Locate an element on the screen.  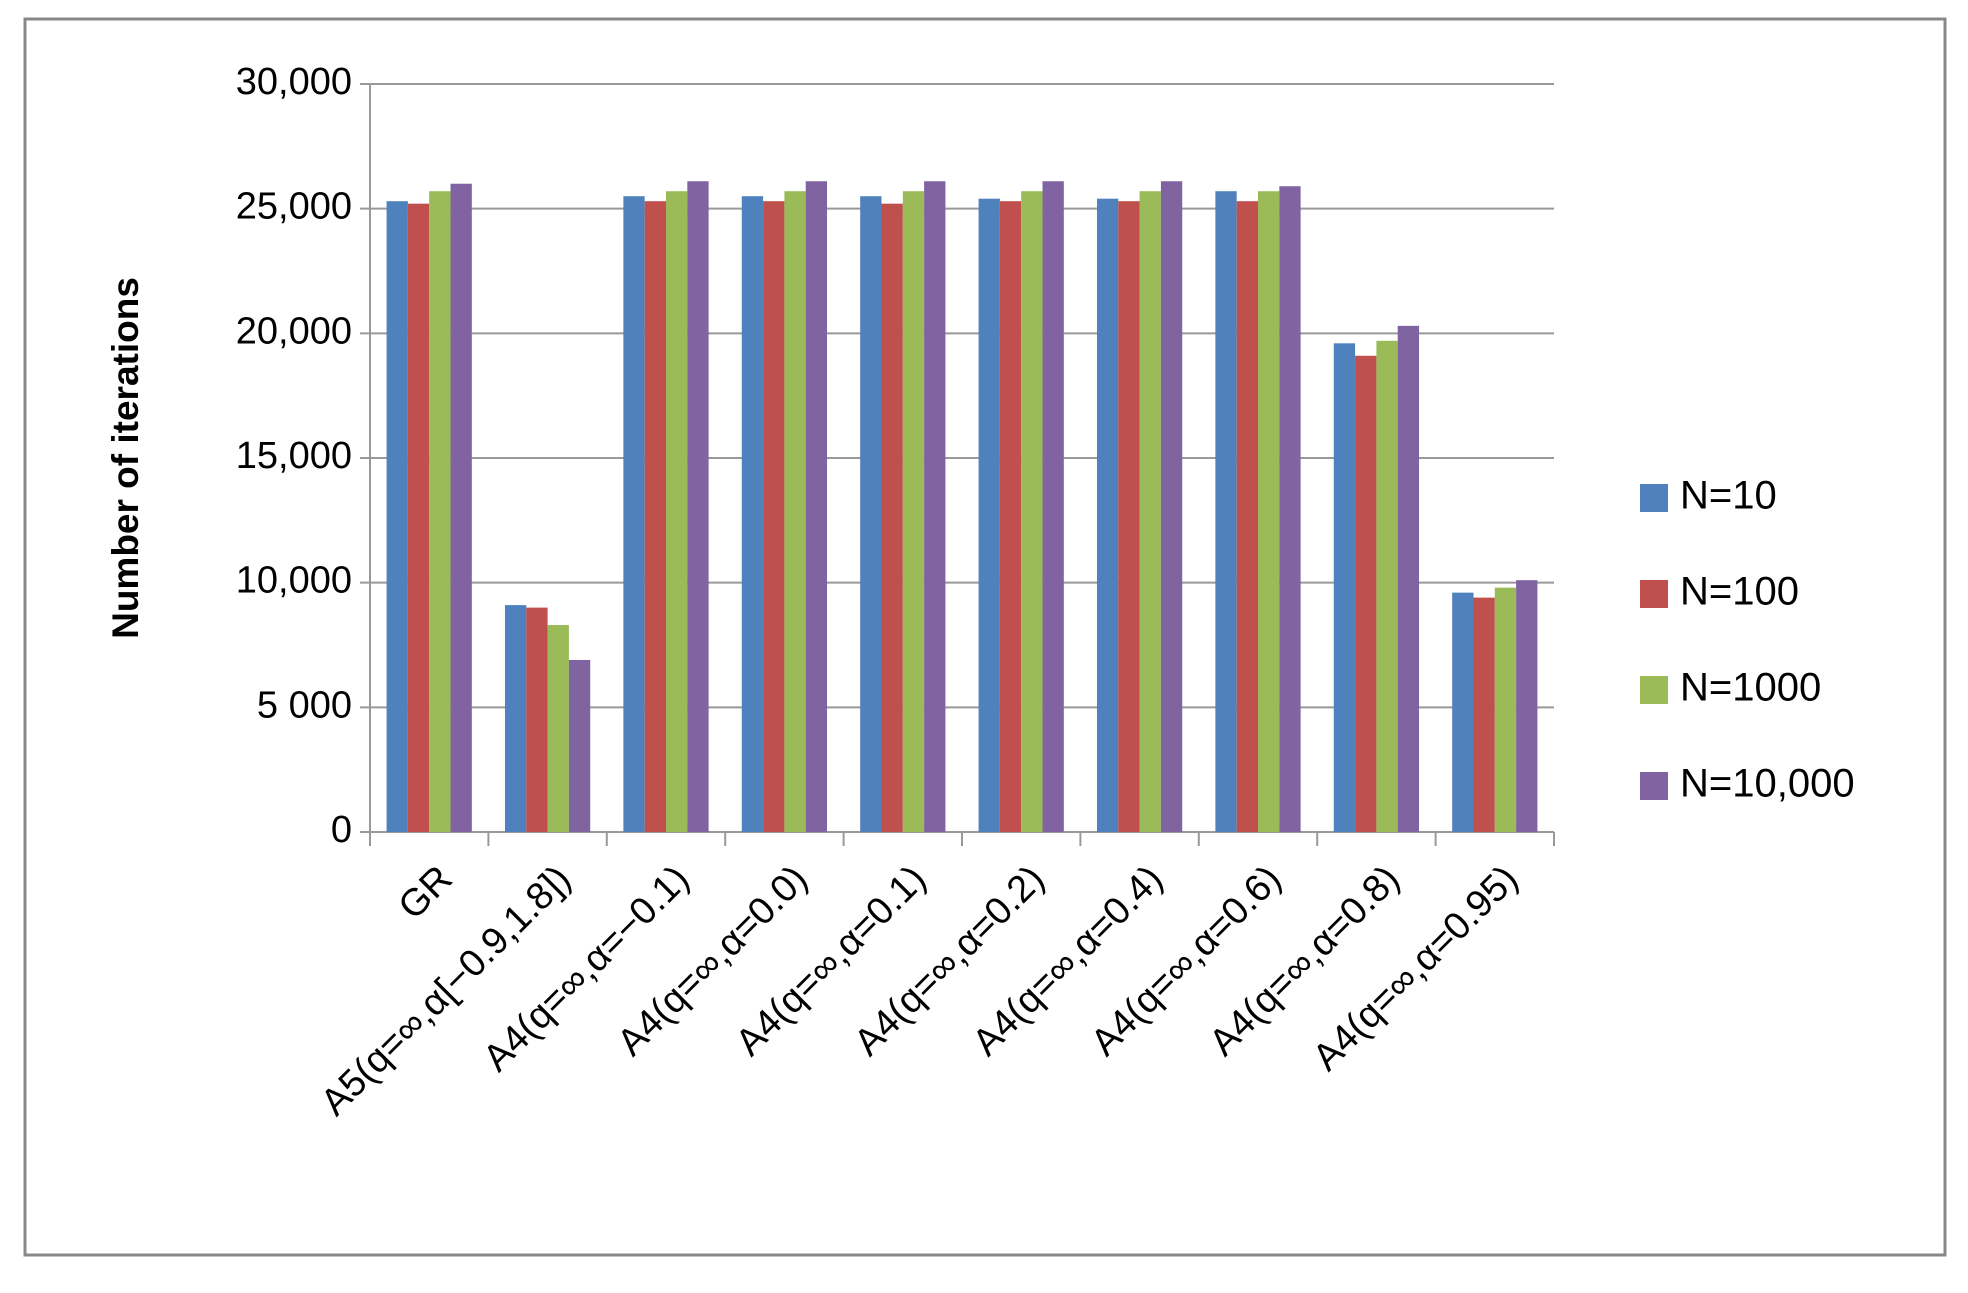
y-tick-label: 10,000 is located at coordinates (294, 581).